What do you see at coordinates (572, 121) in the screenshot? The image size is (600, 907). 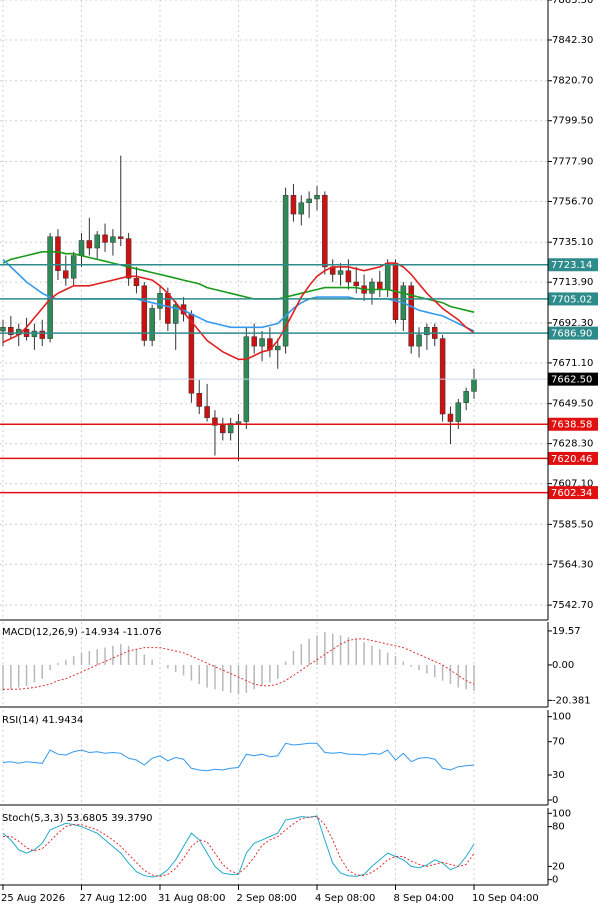 I see `y-tick-label: 7799.50` at bounding box center [572, 121].